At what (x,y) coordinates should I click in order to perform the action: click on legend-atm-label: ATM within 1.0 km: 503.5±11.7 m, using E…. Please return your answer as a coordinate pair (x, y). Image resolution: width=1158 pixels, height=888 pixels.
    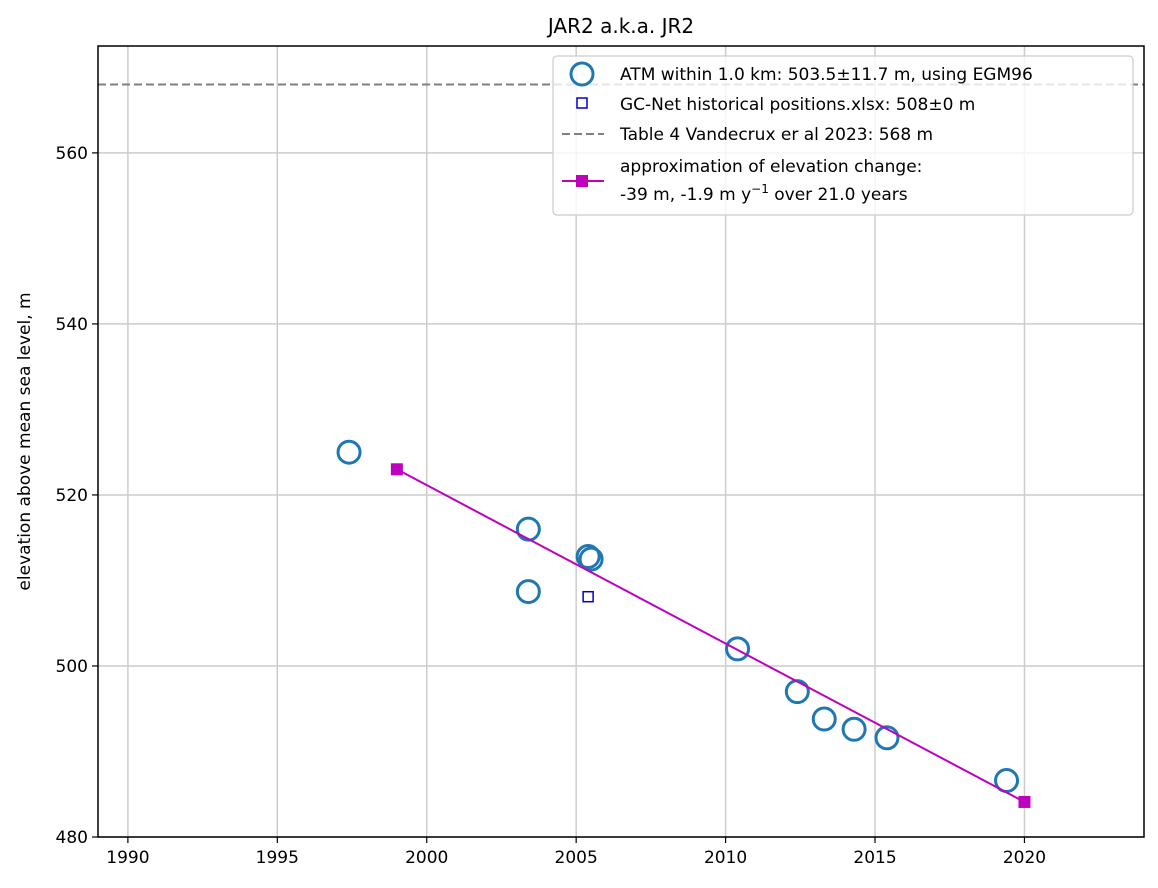
    Looking at the image, I should click on (826, 75).